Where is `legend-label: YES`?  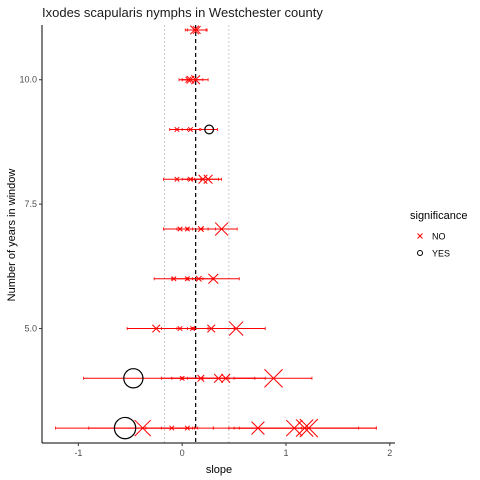
legend-label: YES is located at coordinates (441, 254).